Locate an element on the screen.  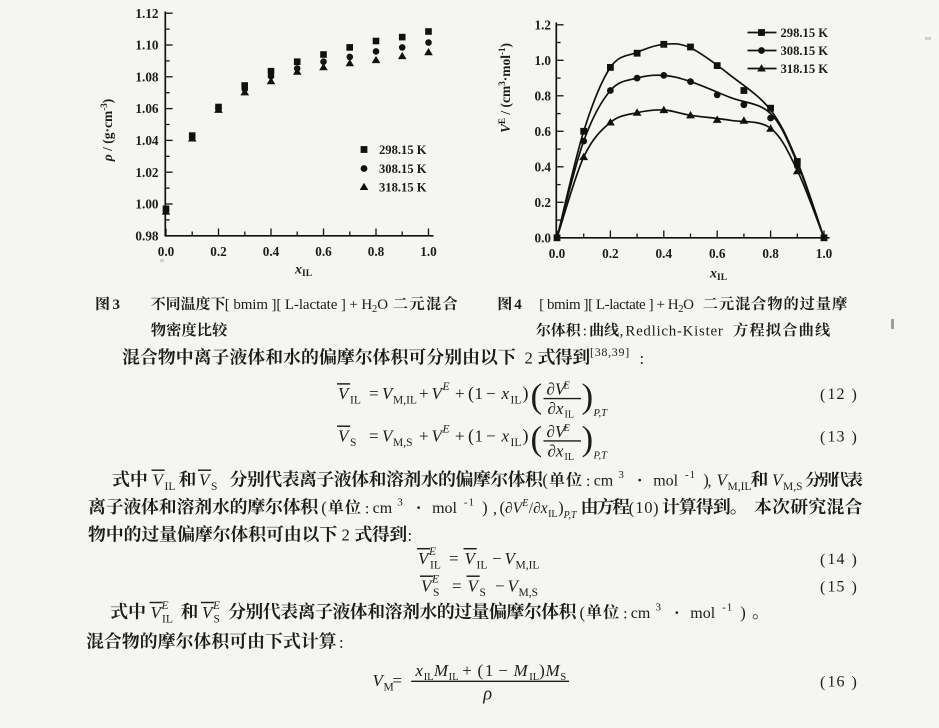
svg-text: 298.15 K is located at coordinates (805, 33).